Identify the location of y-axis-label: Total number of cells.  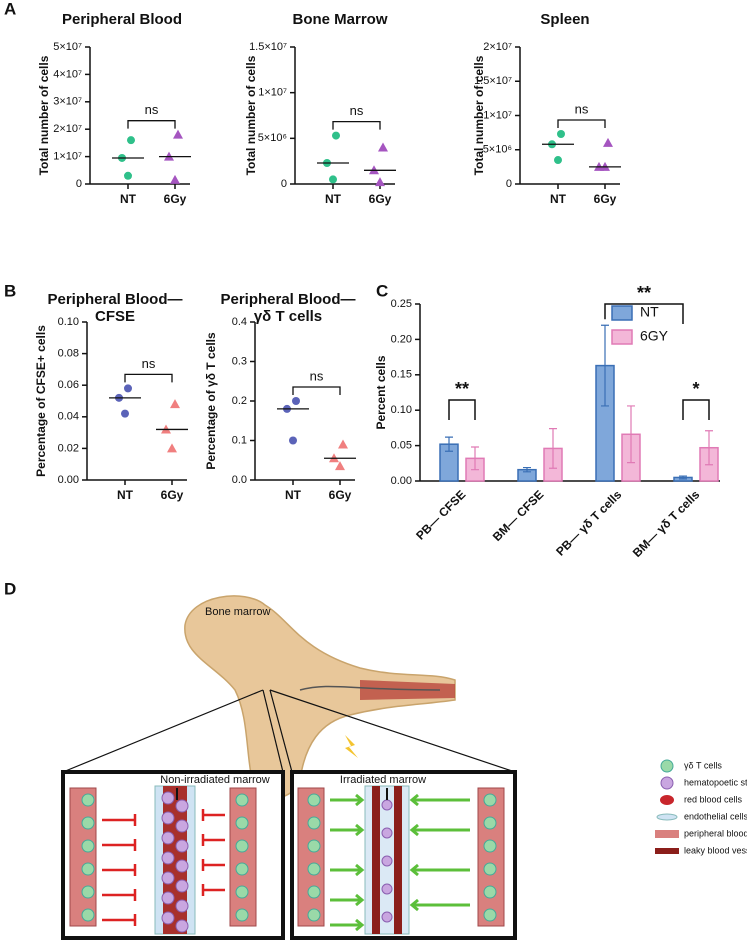
(479, 115).